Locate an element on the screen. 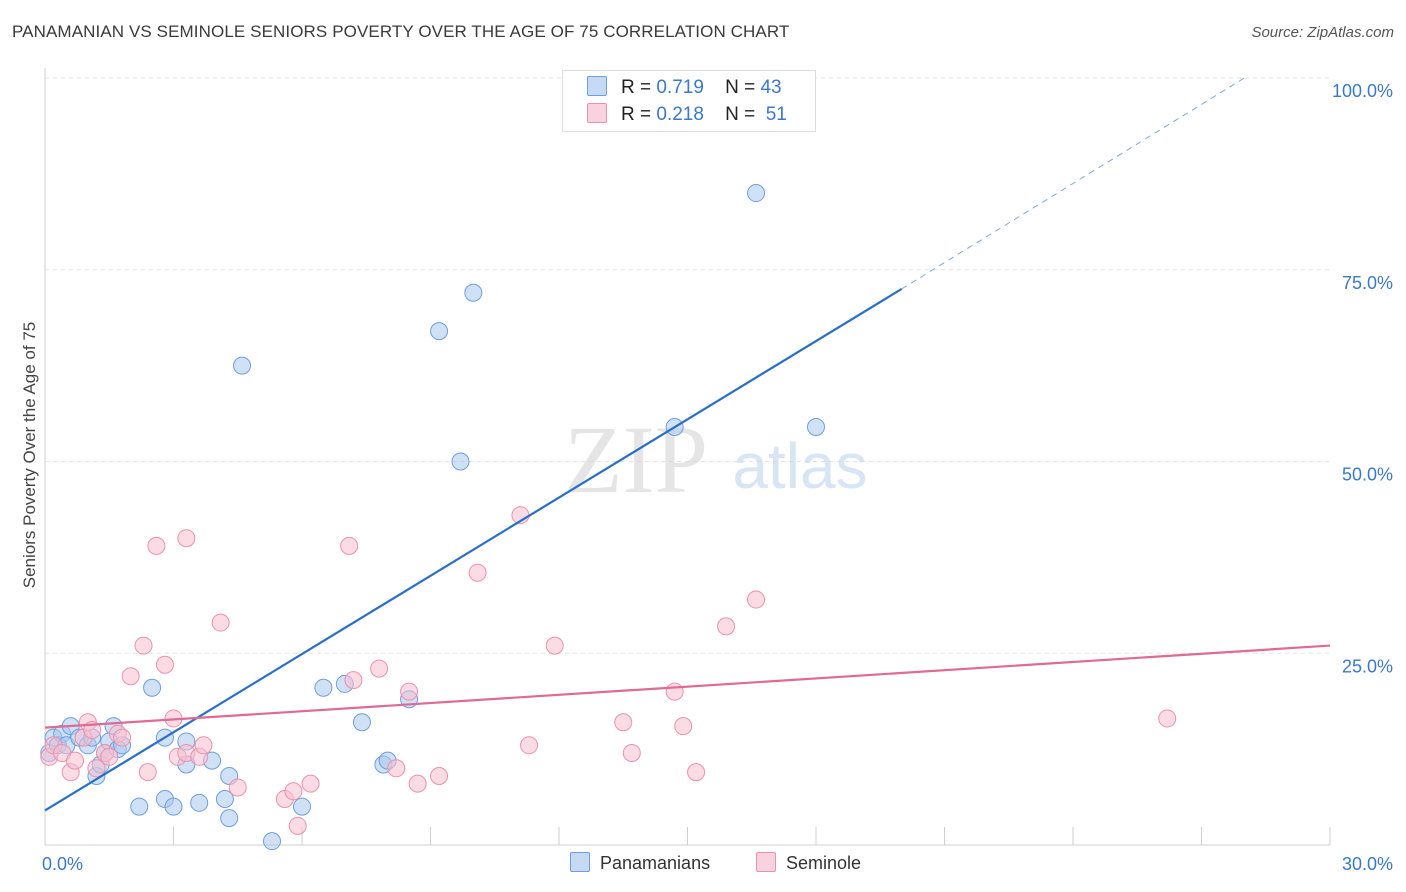 Image resolution: width=1406 pixels, height=892 pixels. seminole-trend-line is located at coordinates (687, 686).